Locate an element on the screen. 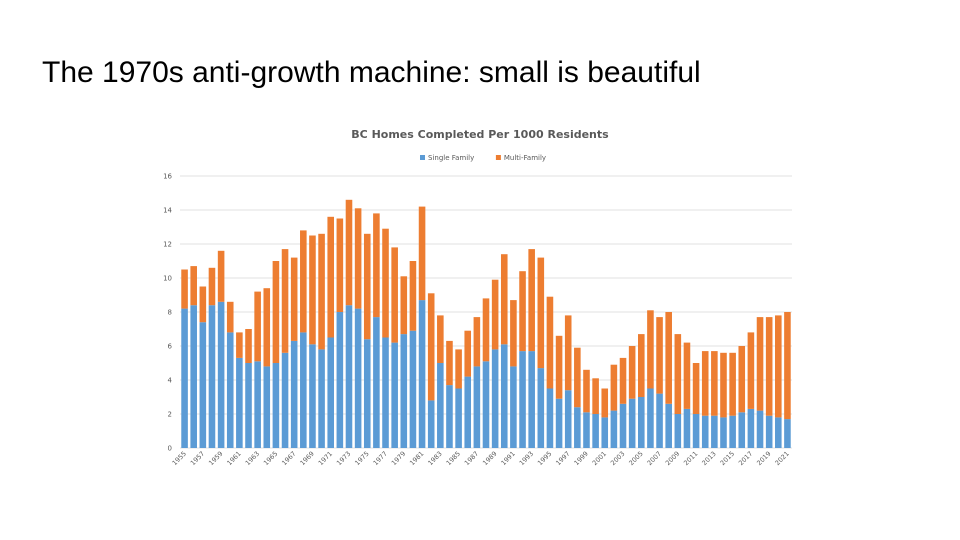  bar-single-family-1994 is located at coordinates (541, 408).